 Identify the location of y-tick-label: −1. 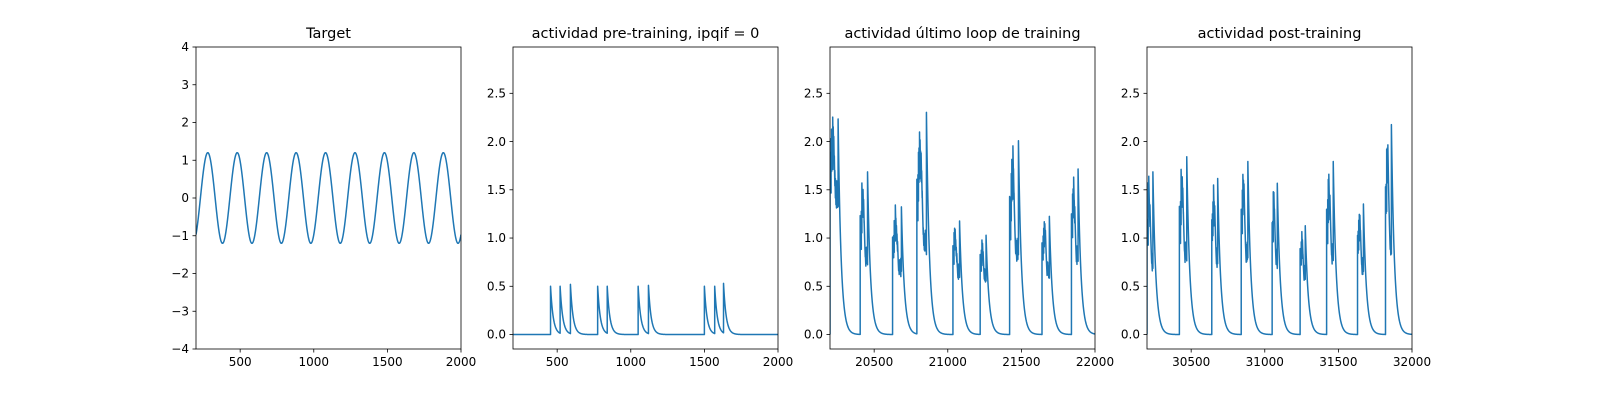
(180, 236).